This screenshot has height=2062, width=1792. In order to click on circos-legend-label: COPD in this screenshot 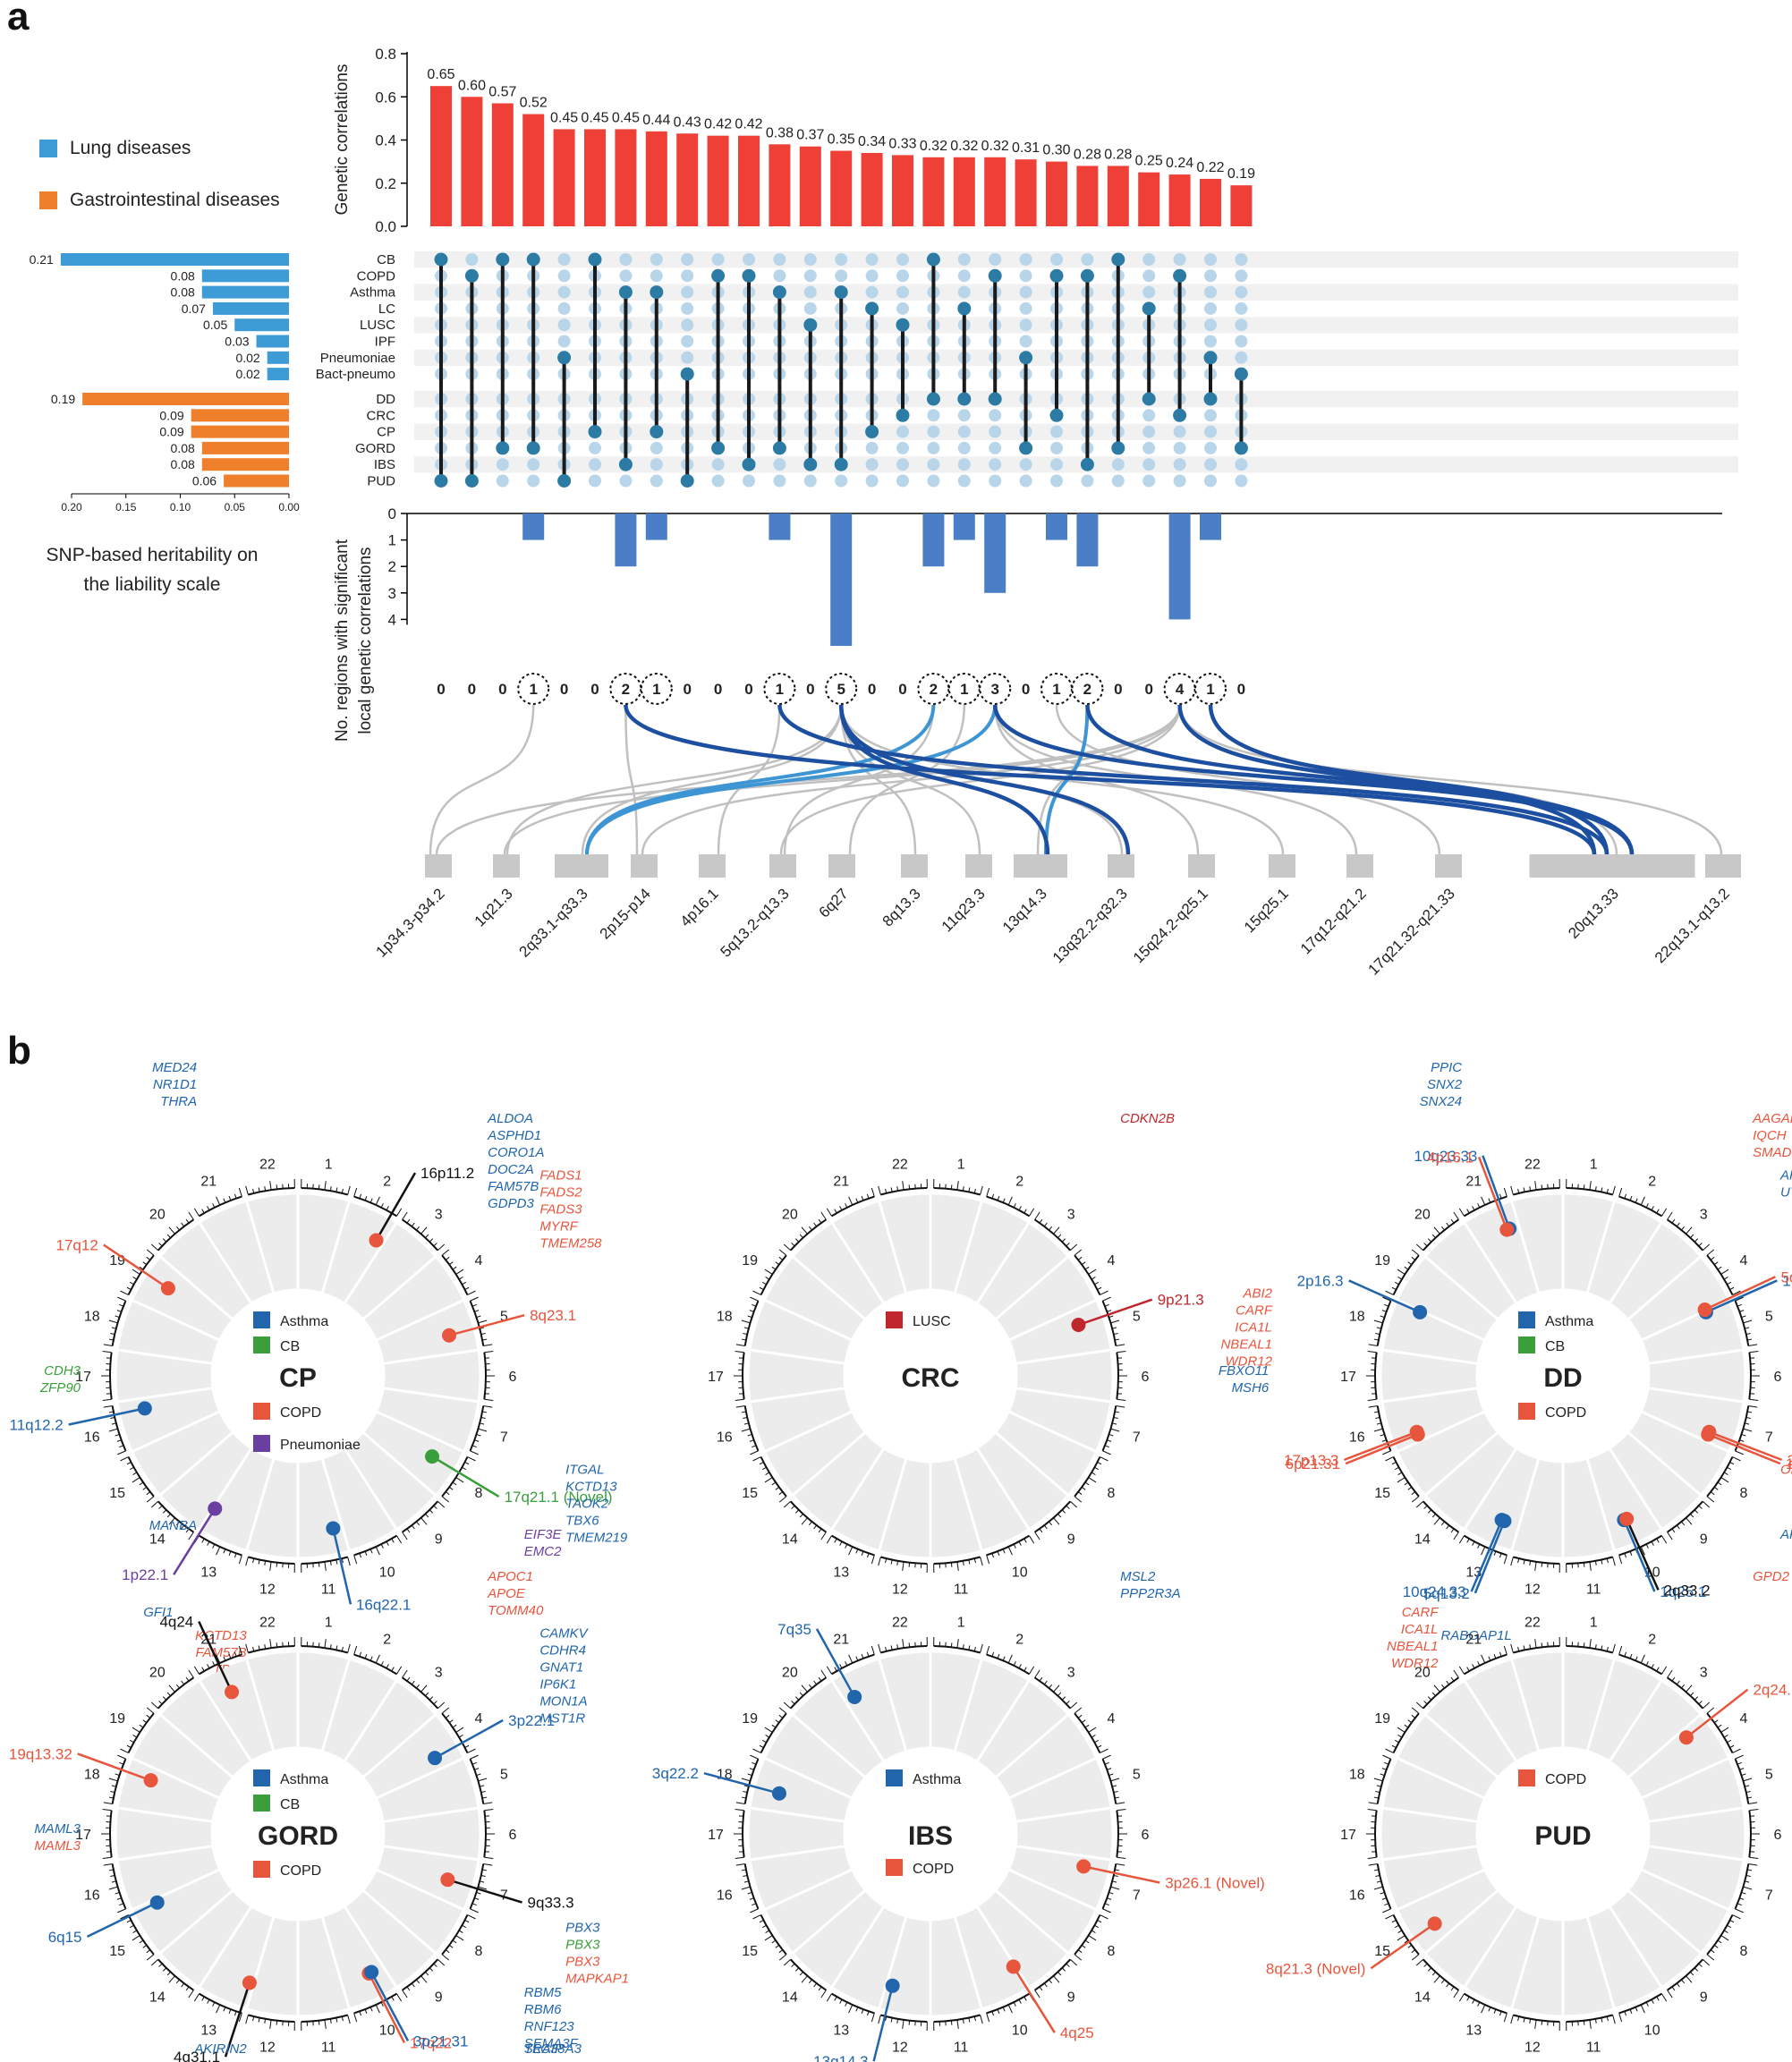, I will do `click(1565, 1779)`.